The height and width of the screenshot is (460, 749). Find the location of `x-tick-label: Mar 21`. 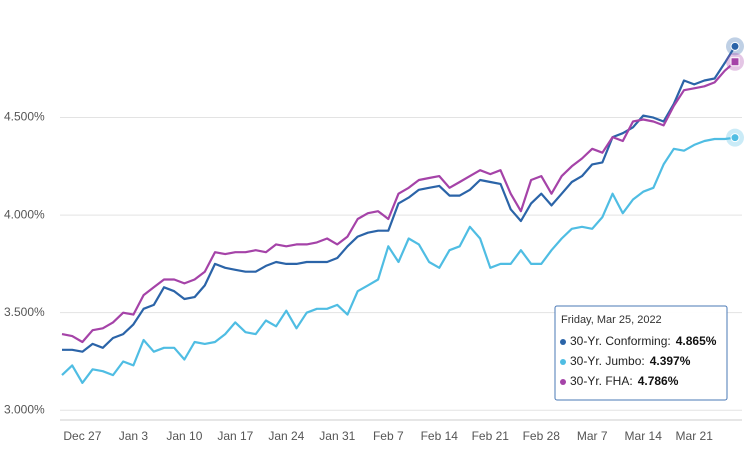

x-tick-label: Mar 21 is located at coordinates (695, 436).